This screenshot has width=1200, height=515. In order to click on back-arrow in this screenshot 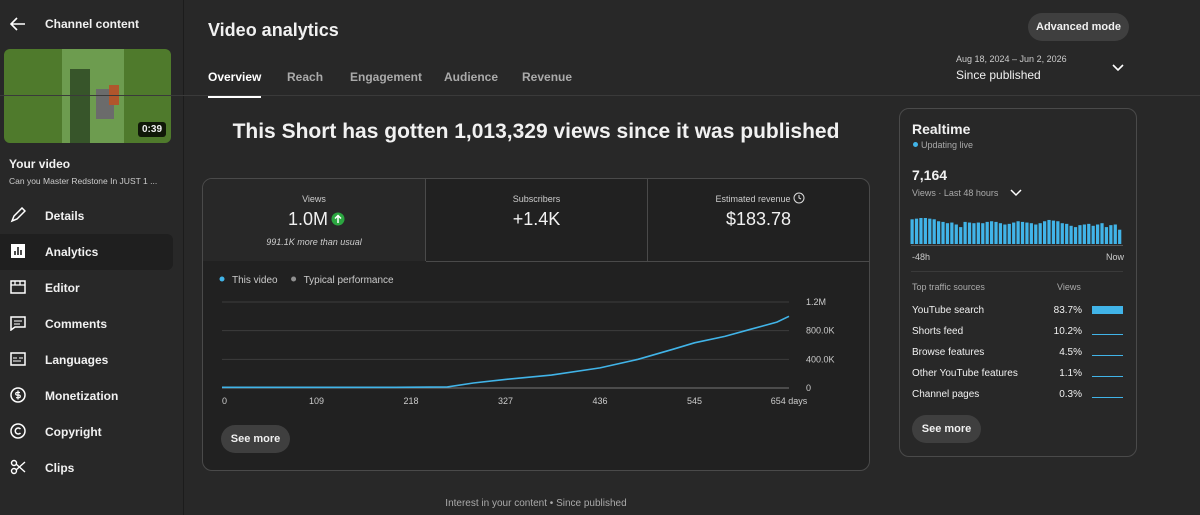, I will do `click(18, 24)`.